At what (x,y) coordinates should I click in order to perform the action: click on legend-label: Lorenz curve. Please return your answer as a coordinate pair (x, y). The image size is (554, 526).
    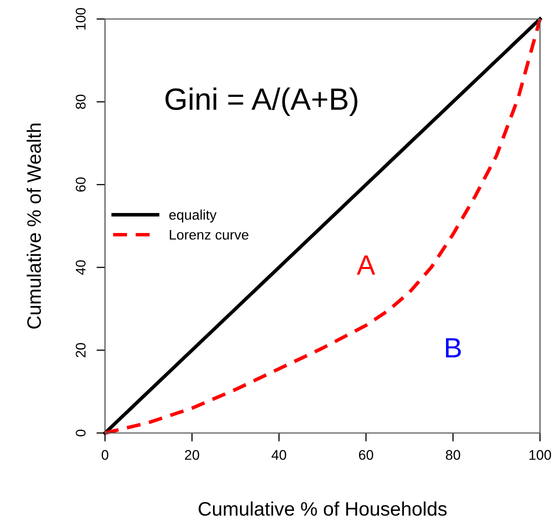
    Looking at the image, I should click on (209, 235).